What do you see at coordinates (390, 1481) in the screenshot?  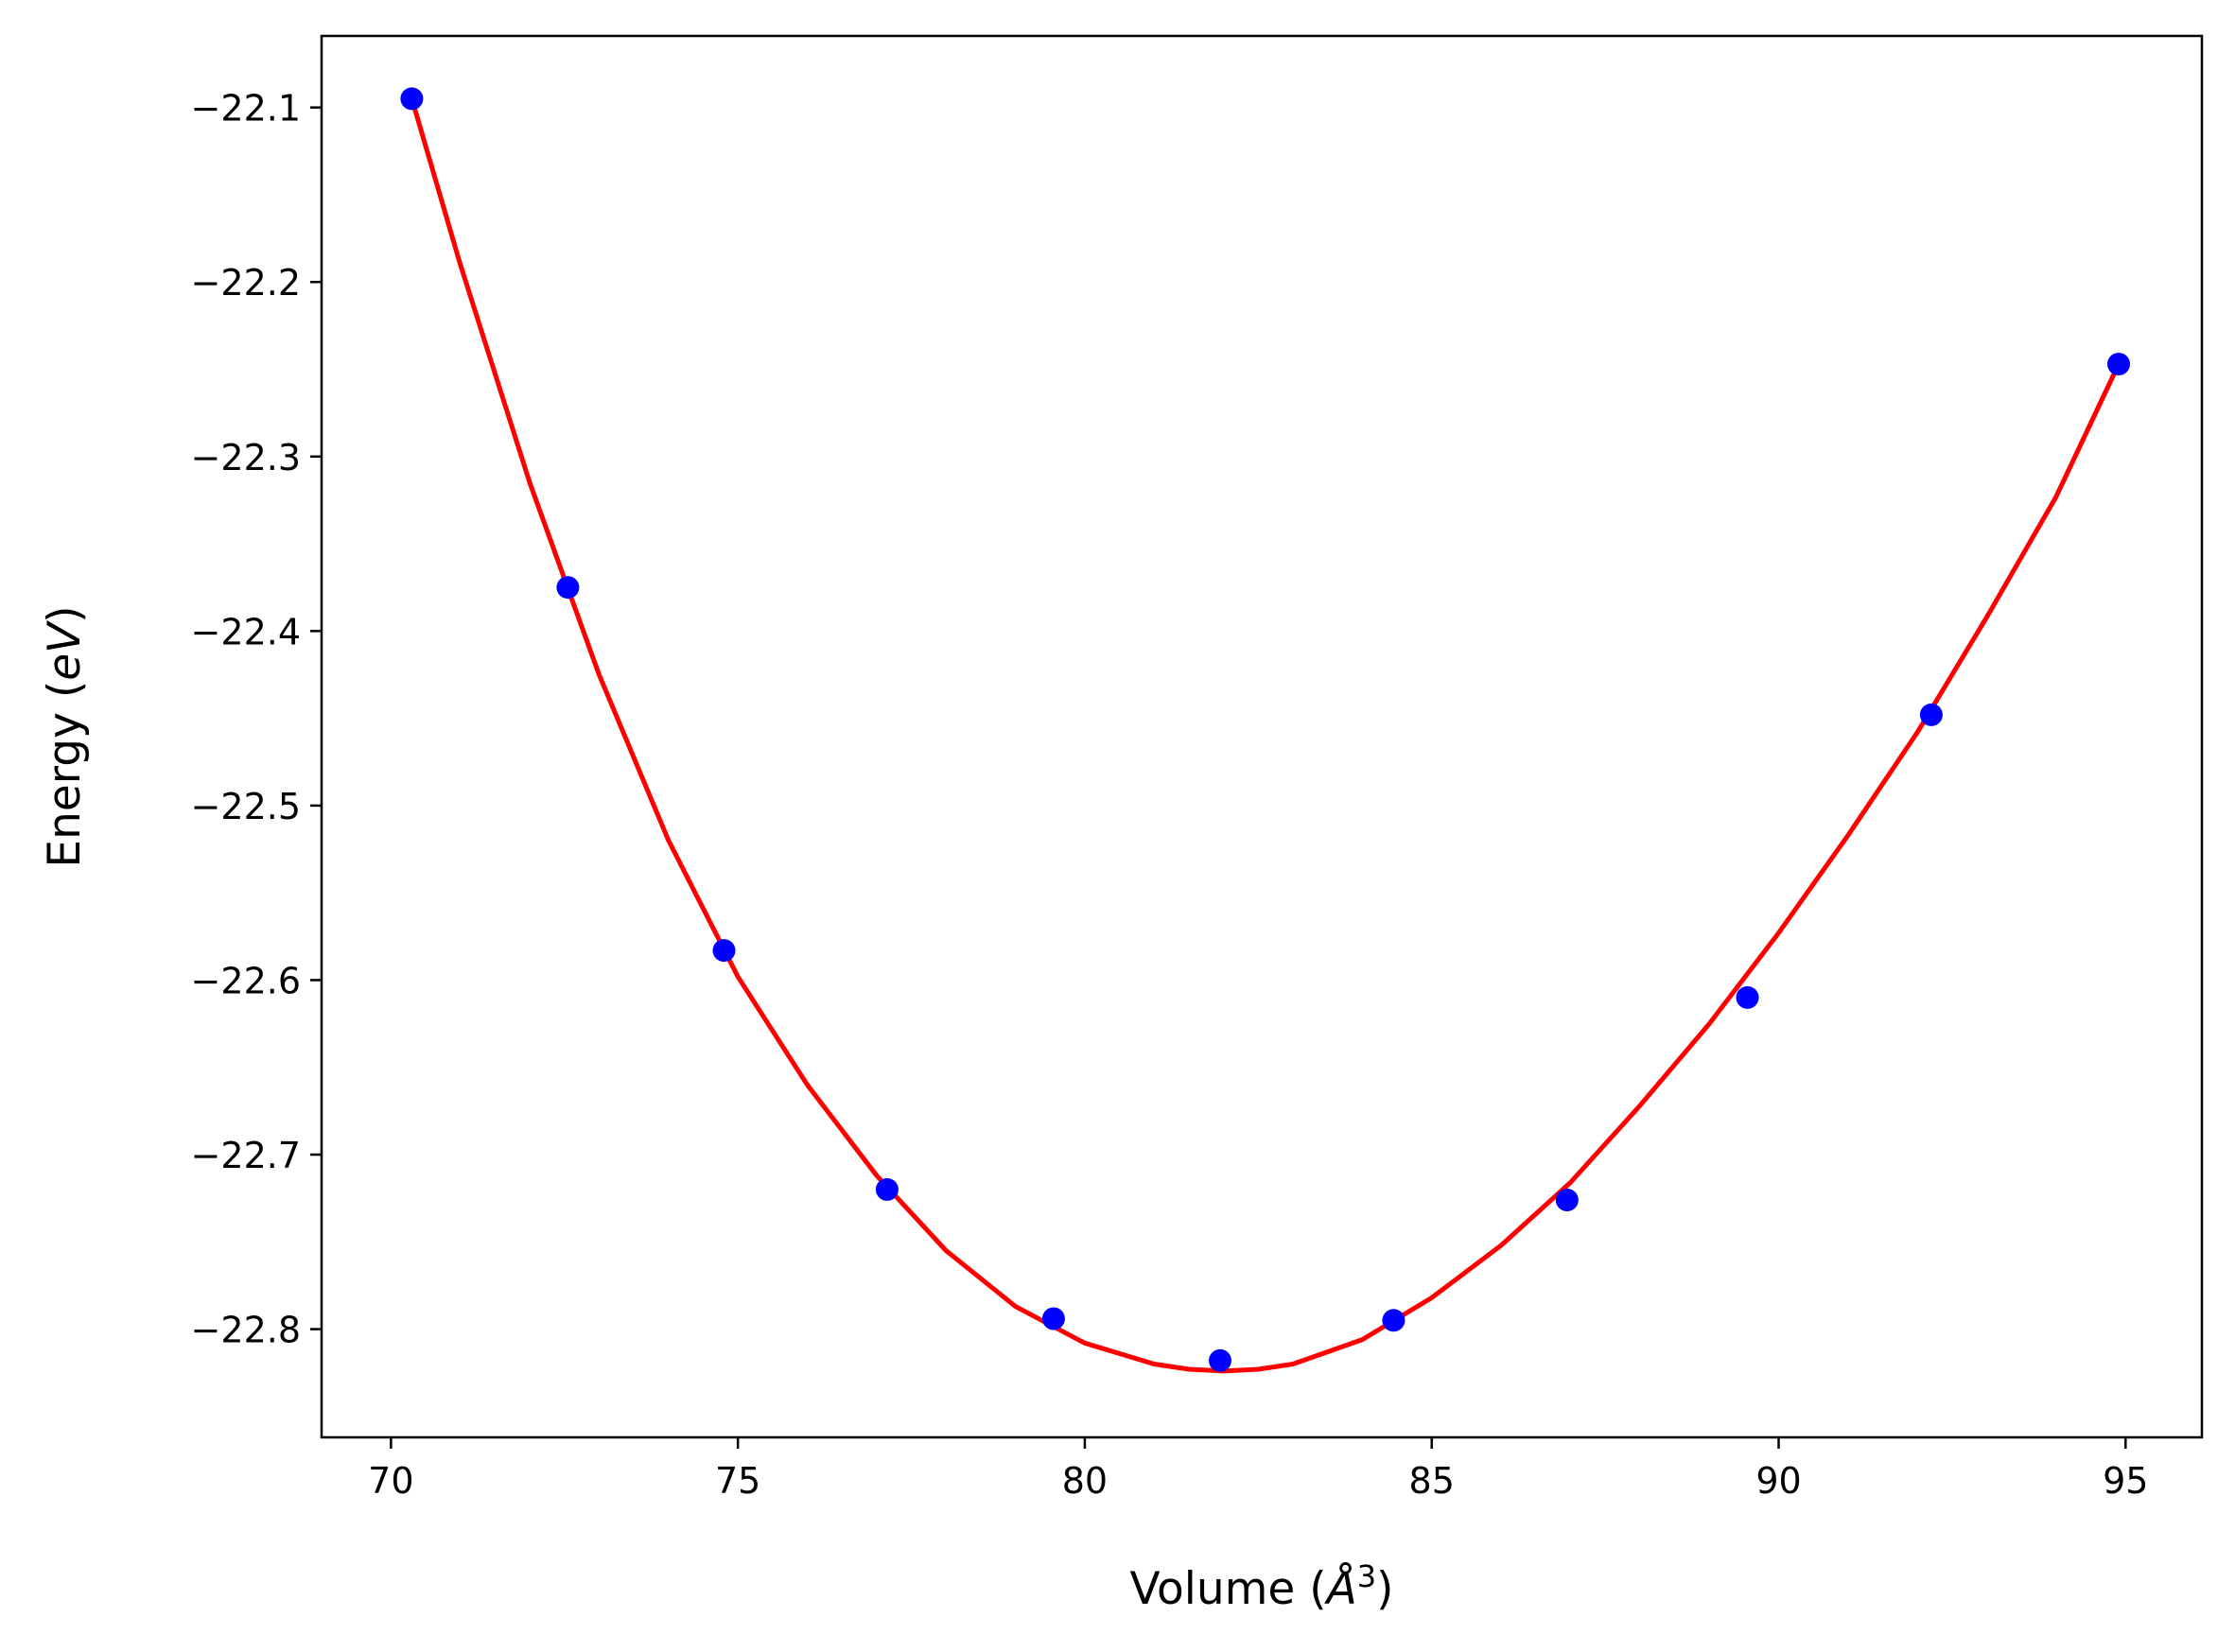 I see `x-tick-label: 70` at bounding box center [390, 1481].